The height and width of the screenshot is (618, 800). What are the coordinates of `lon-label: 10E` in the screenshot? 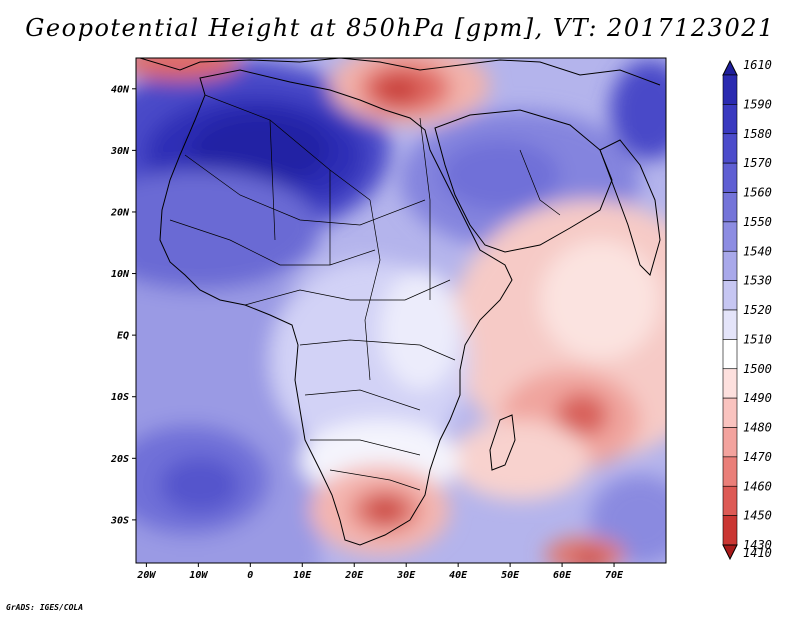 It's located at (302, 575).